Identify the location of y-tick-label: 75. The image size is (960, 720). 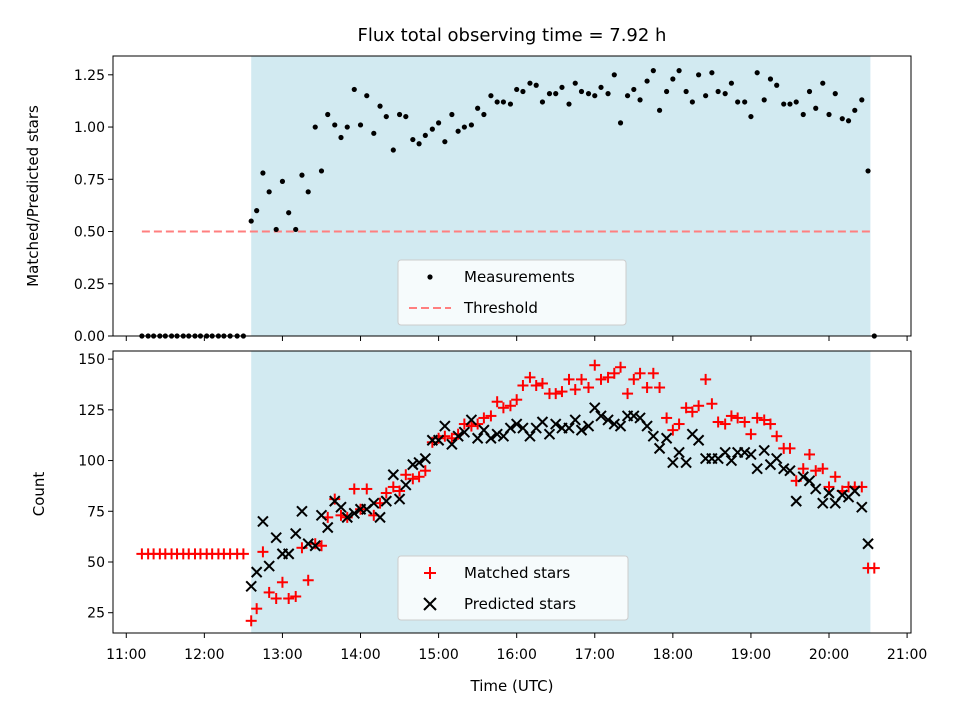
(96, 512).